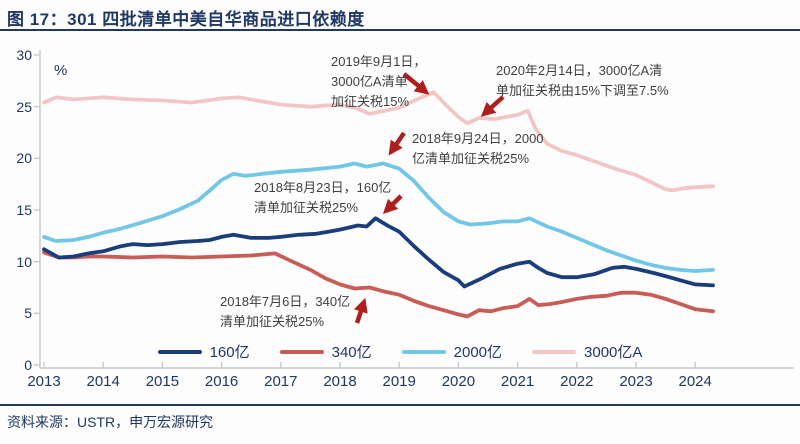 The image size is (800, 444). Describe the element at coordinates (379, 61) in the screenshot. I see `annotation-line: 2019年9月1日，` at that location.